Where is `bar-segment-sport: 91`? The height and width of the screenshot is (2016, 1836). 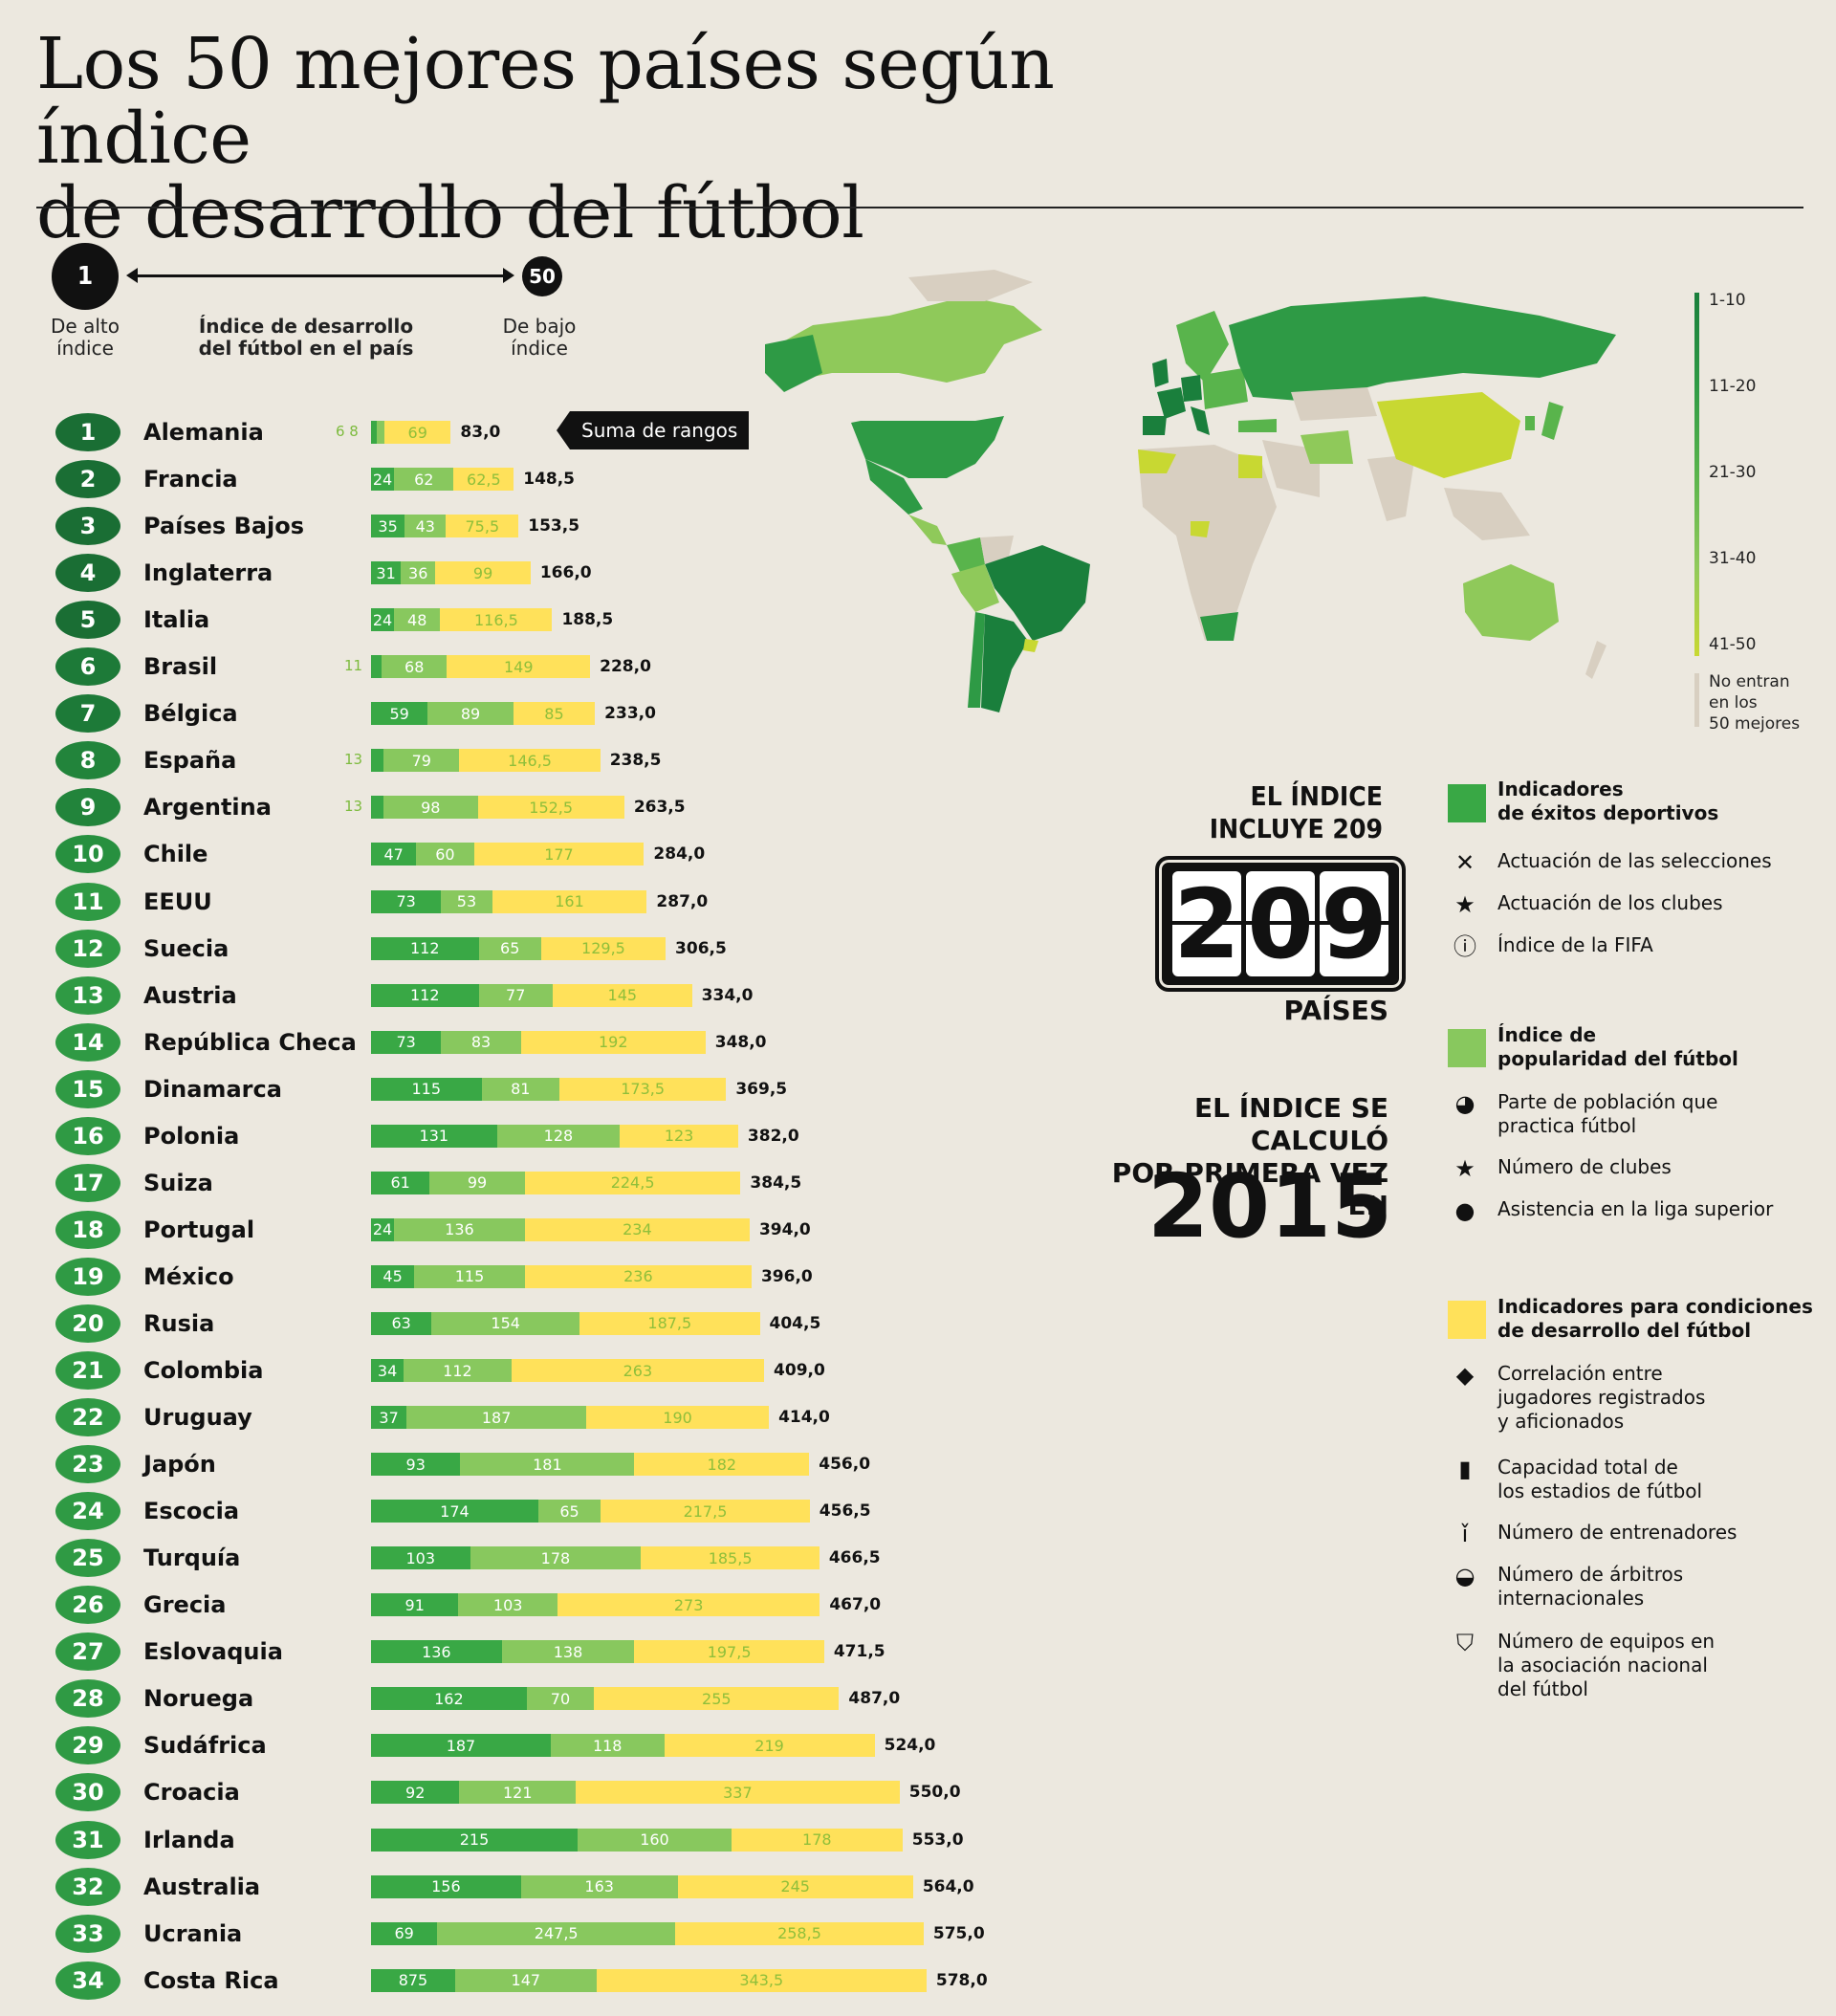 bar-segment-sport: 91 is located at coordinates (415, 1605).